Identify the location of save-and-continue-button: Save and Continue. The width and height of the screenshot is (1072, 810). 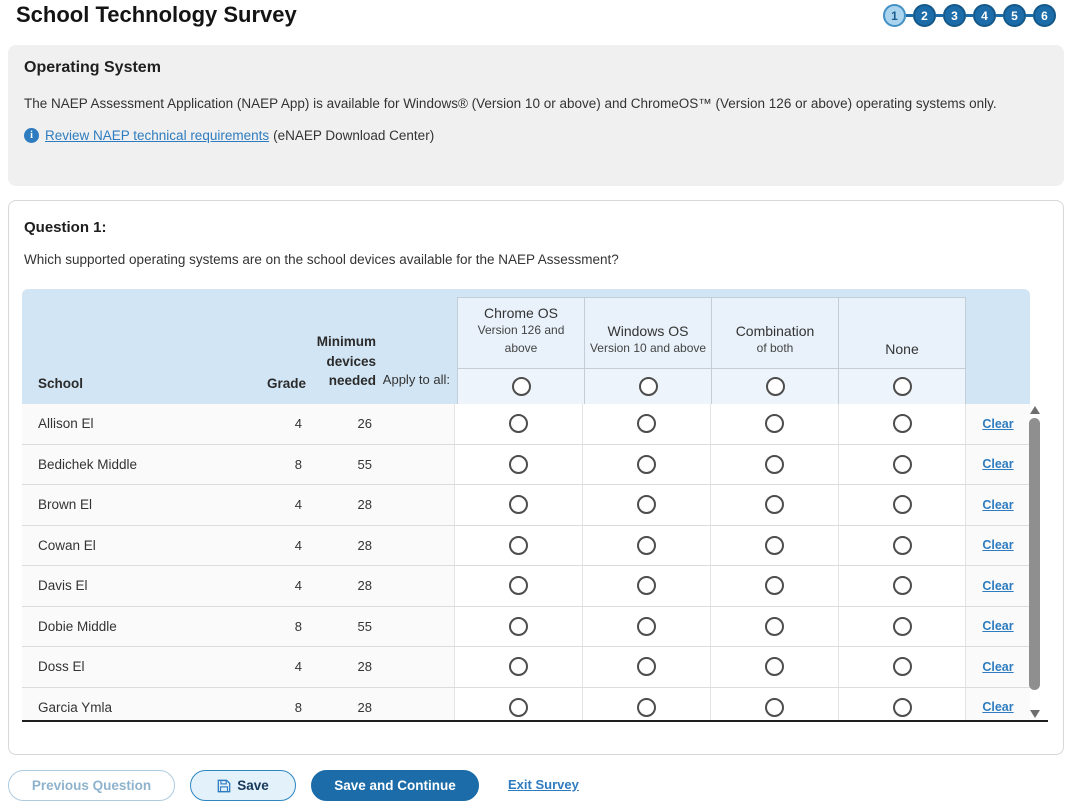
(395, 785).